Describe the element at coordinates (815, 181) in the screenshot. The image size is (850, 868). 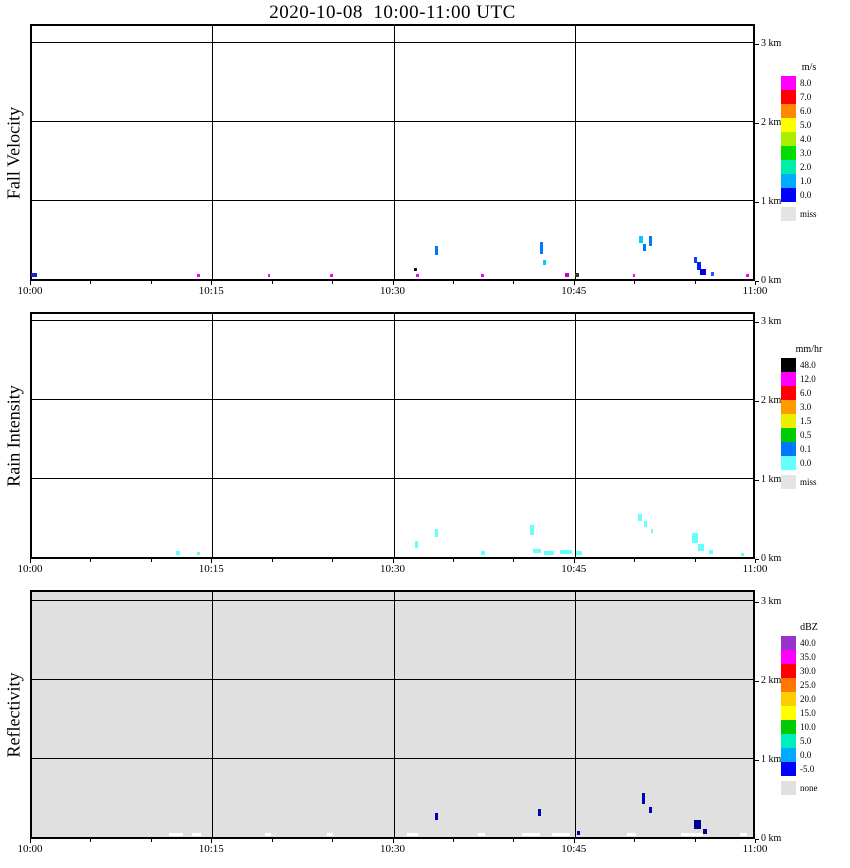
I see `legend-bin: 1.0` at that location.